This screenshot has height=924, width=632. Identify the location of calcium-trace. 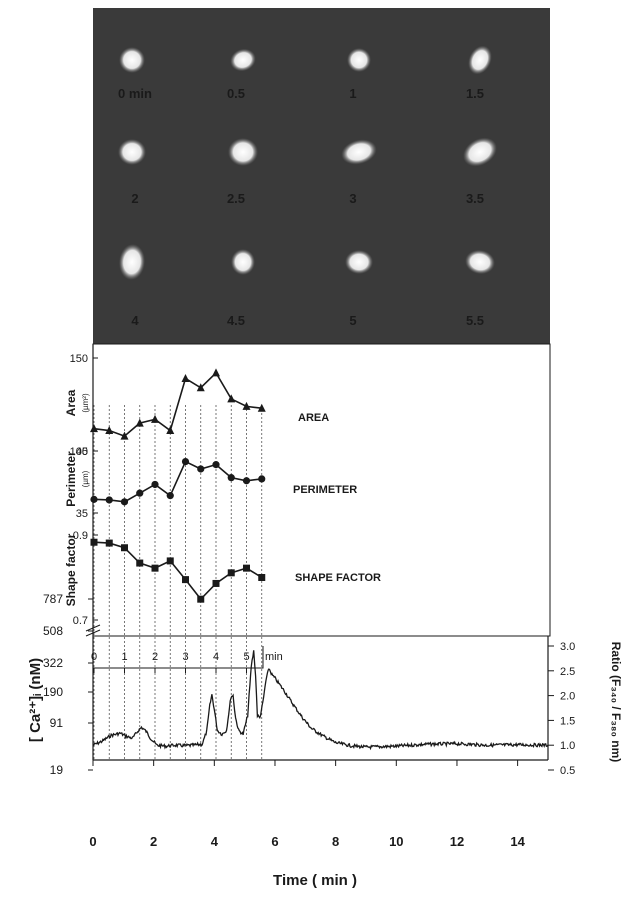
(320, 700).